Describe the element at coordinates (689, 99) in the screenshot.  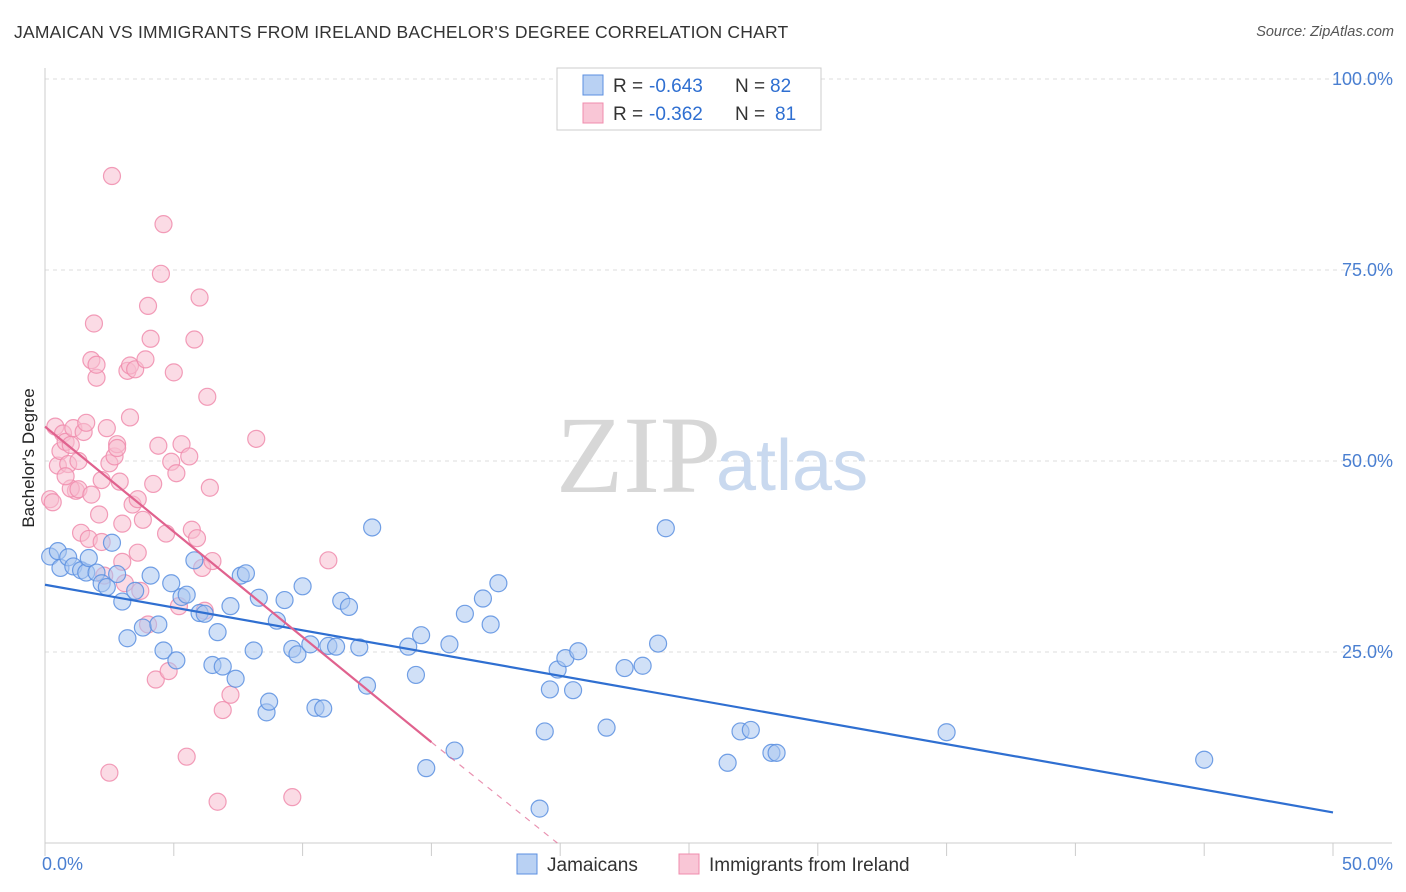
I see `correlation-legend: R = -0.643 N = 82 R = -0.362 N = 81` at that location.